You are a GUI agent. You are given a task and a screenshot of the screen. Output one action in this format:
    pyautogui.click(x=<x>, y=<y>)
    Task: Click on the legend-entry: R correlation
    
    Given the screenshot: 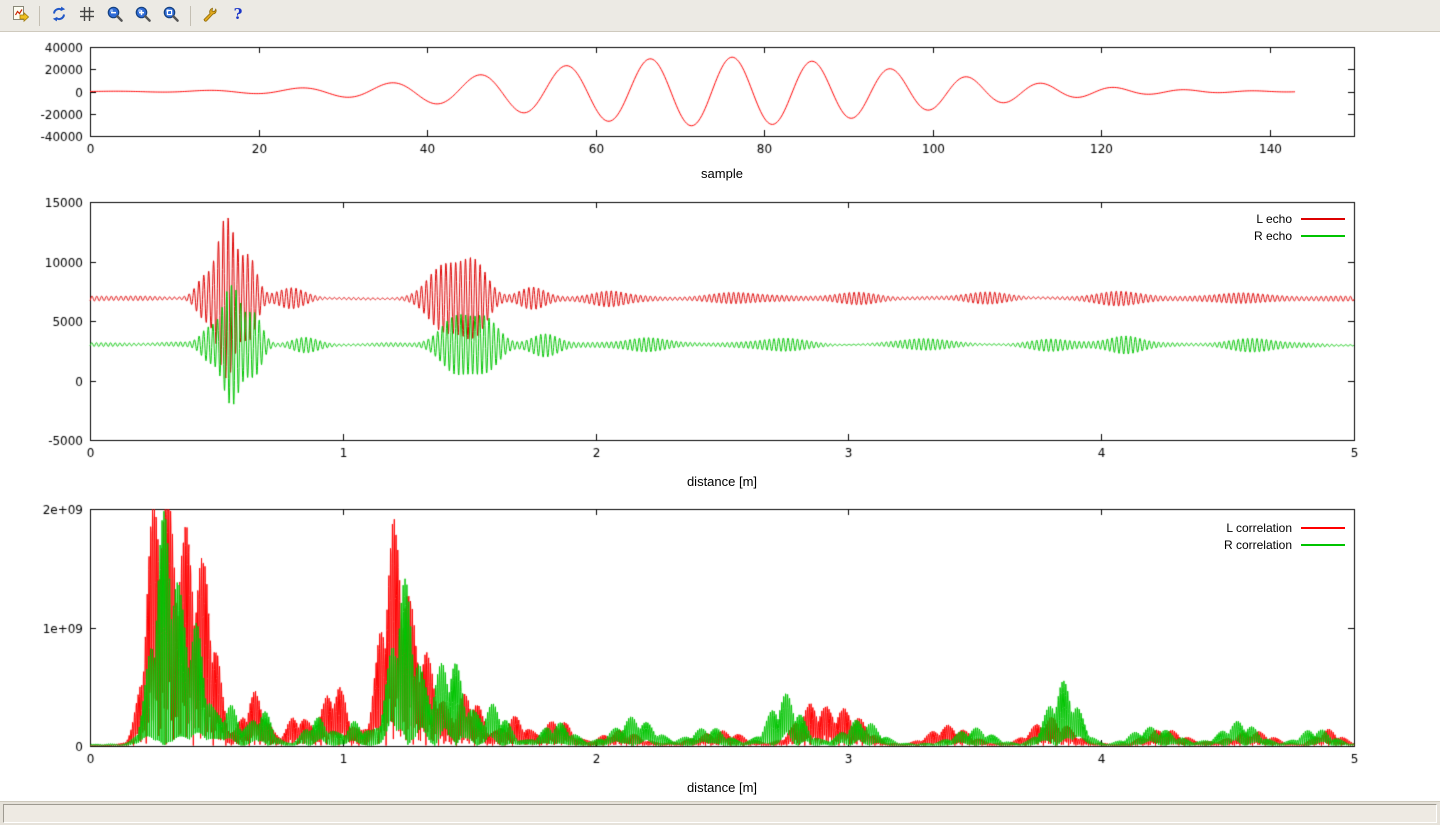 What is the action you would take?
    pyautogui.click(x=1284, y=544)
    